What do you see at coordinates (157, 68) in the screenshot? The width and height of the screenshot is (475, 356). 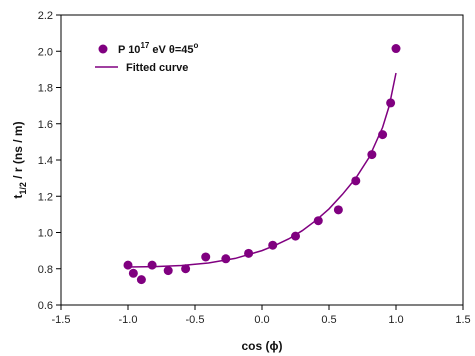 I see `legend-label-fit: Fitted curve` at bounding box center [157, 68].